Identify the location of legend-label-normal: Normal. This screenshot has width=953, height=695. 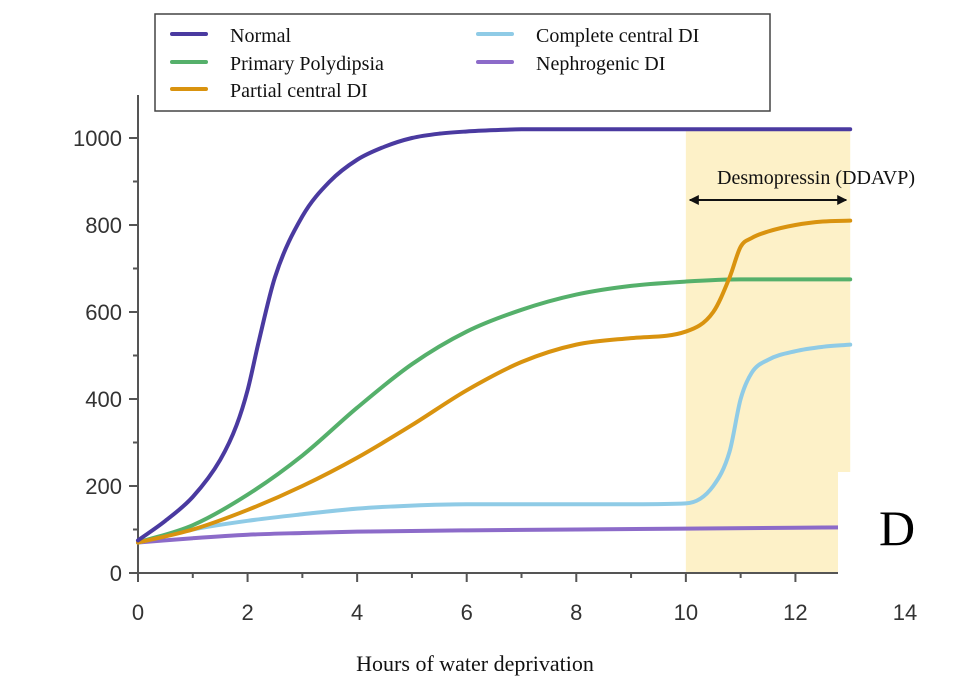
(261, 36).